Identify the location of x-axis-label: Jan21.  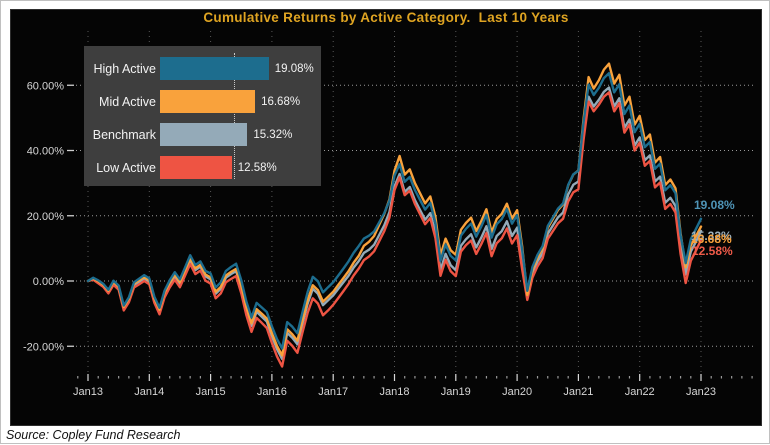
(578, 392).